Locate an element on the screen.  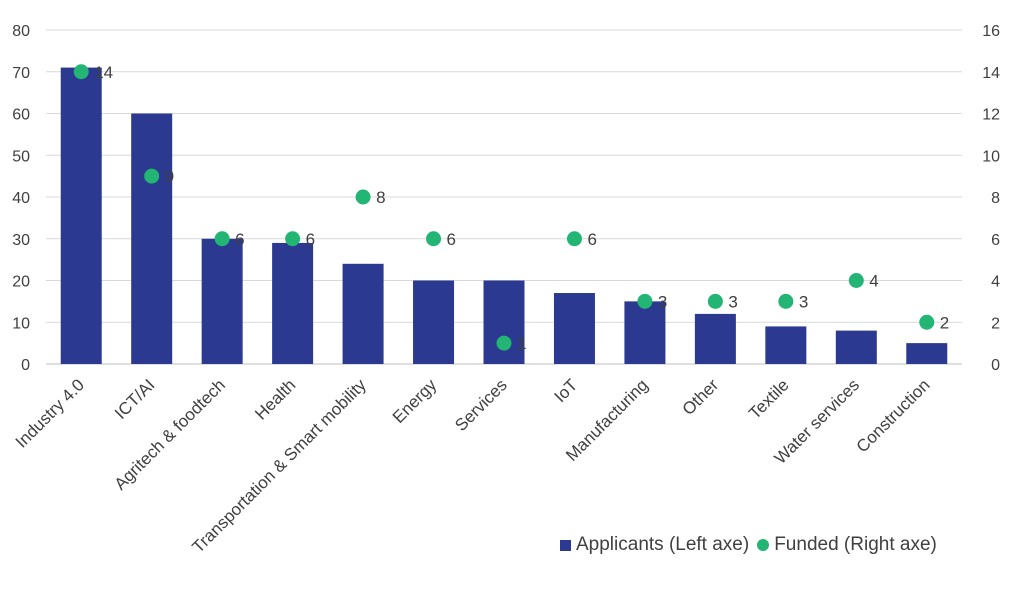
right-tick-label: 14 is located at coordinates (991, 73).